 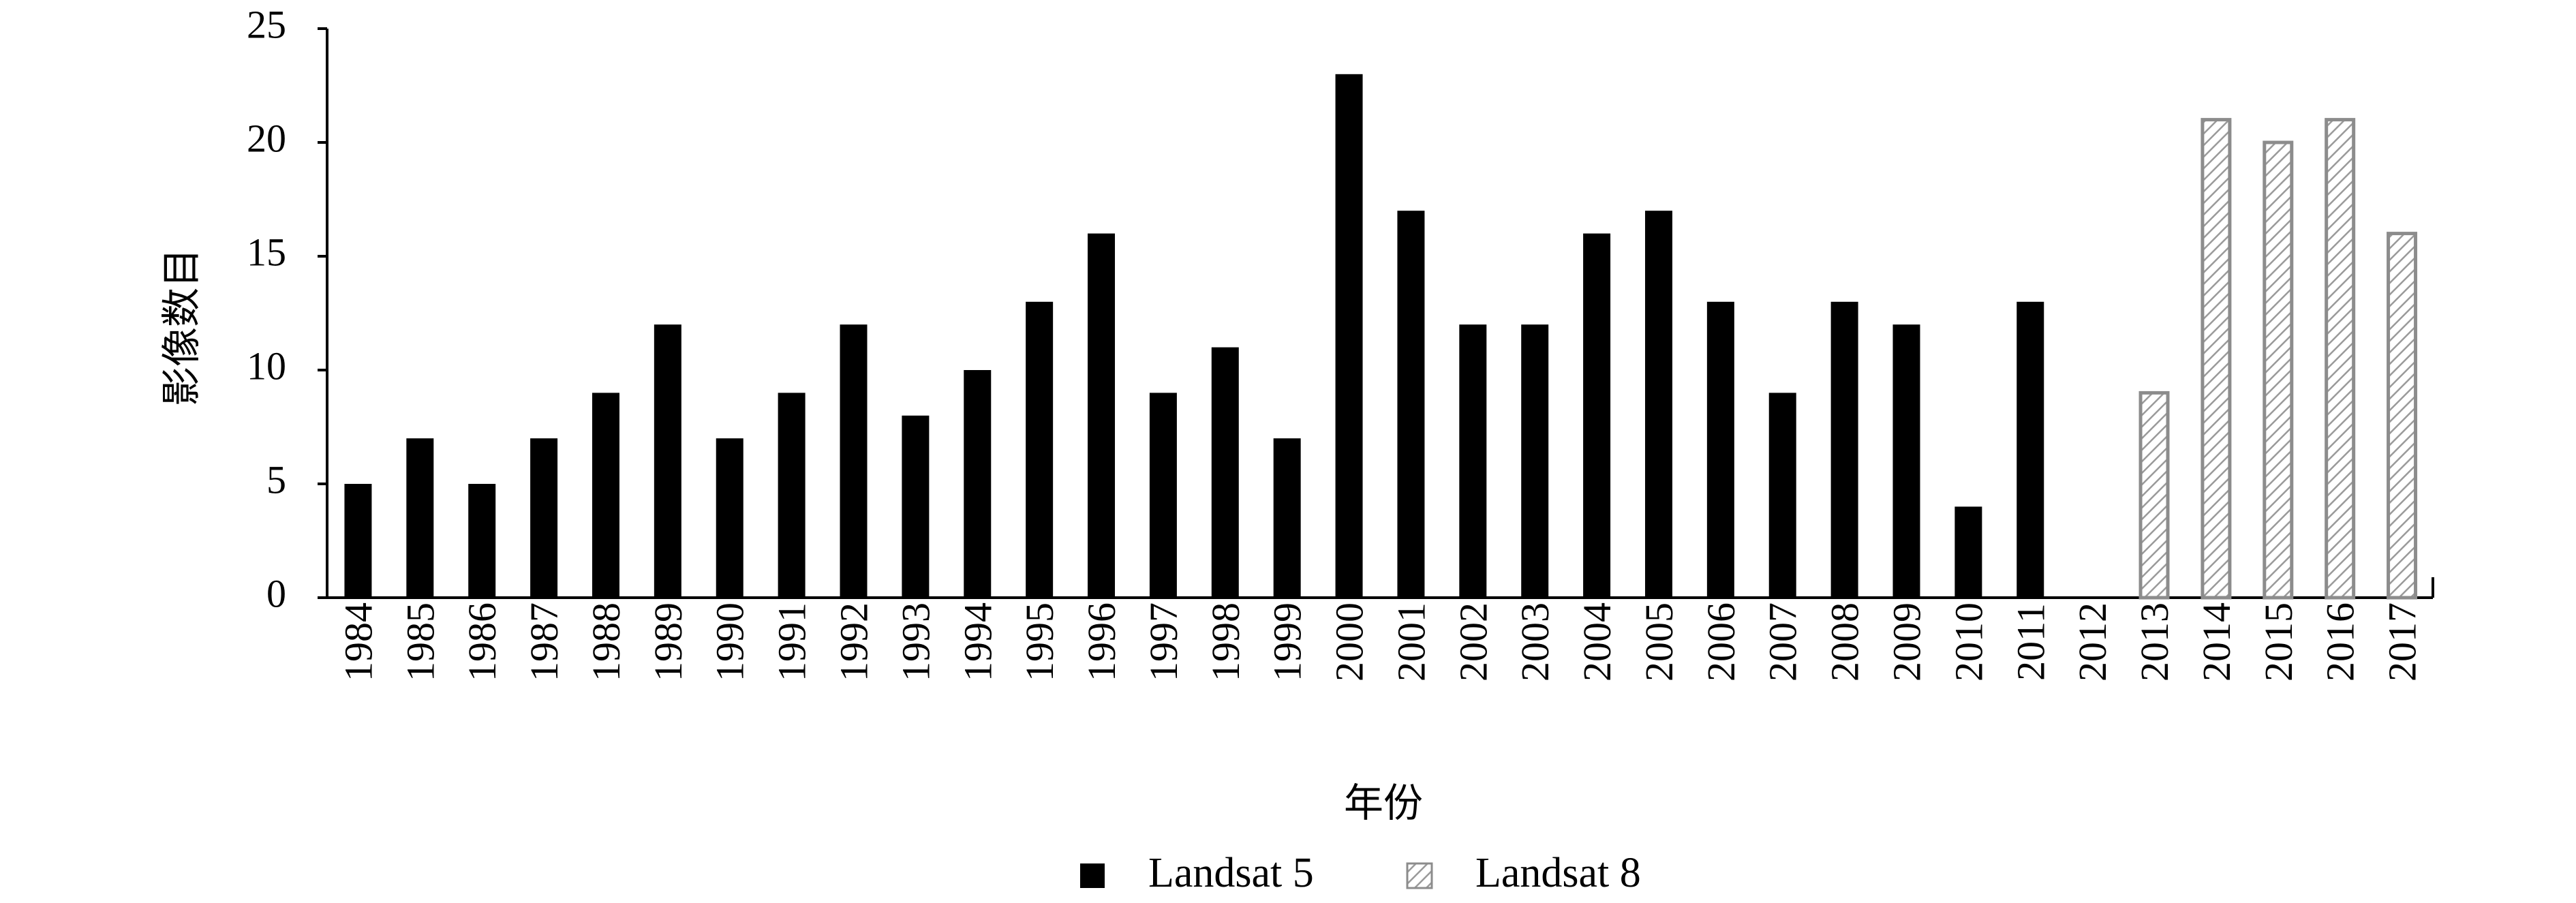 I want to click on bar-1991, so click(x=792, y=496).